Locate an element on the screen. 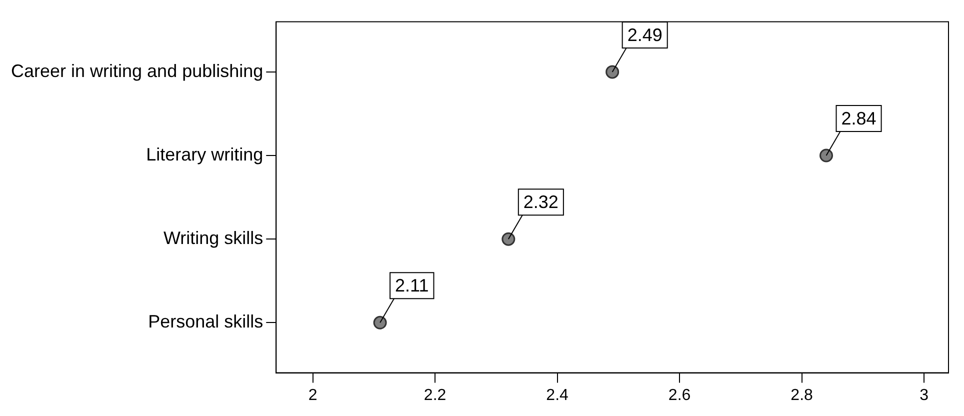  x-tick-label: 3 is located at coordinates (924, 395).